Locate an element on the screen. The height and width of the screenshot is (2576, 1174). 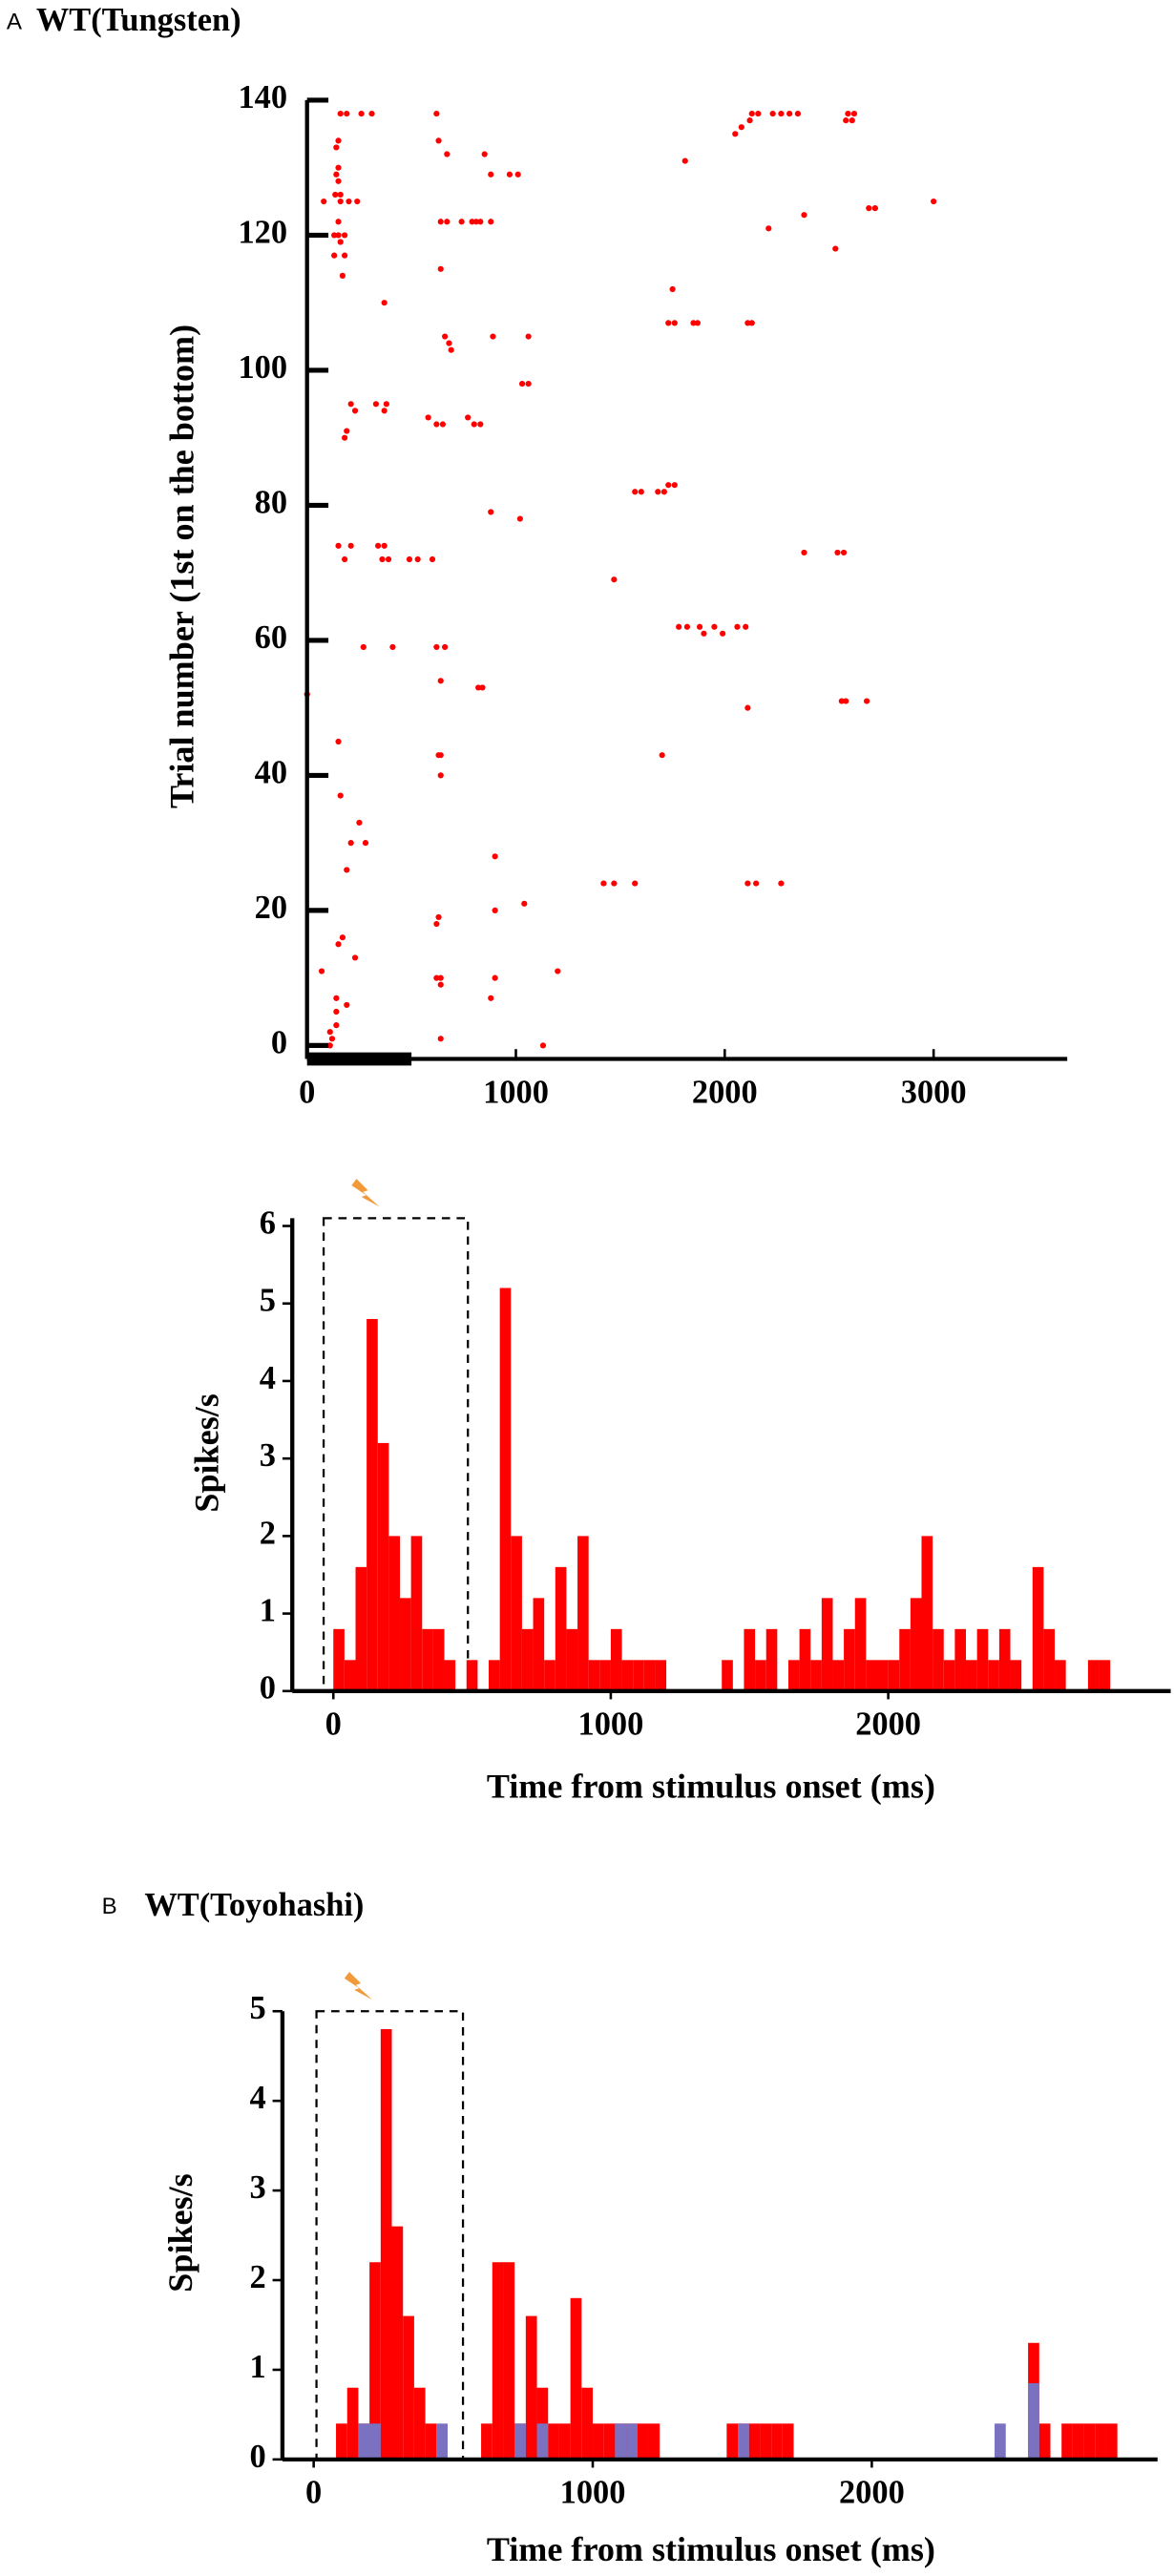
panel-label: B is located at coordinates (110, 1906).